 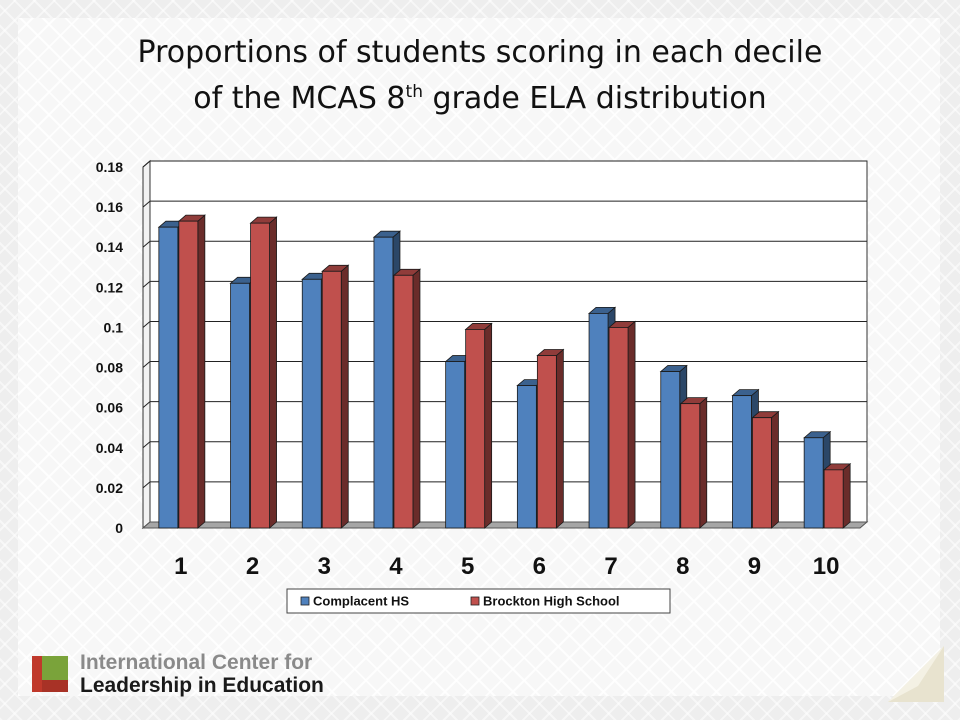 What do you see at coordinates (414, 92) in the screenshot?
I see `title-superscript: th` at bounding box center [414, 92].